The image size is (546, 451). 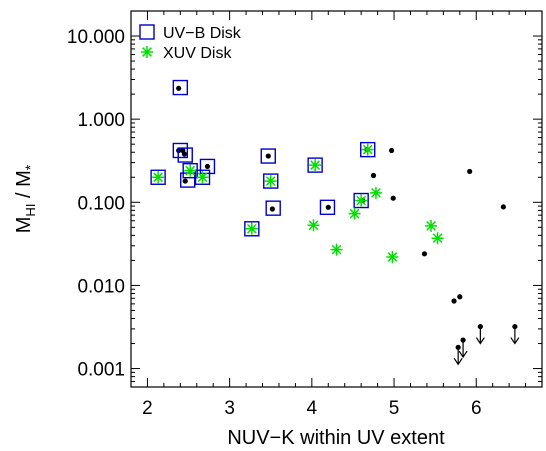 I want to click on y-label-star: *, so click(x=30, y=167).